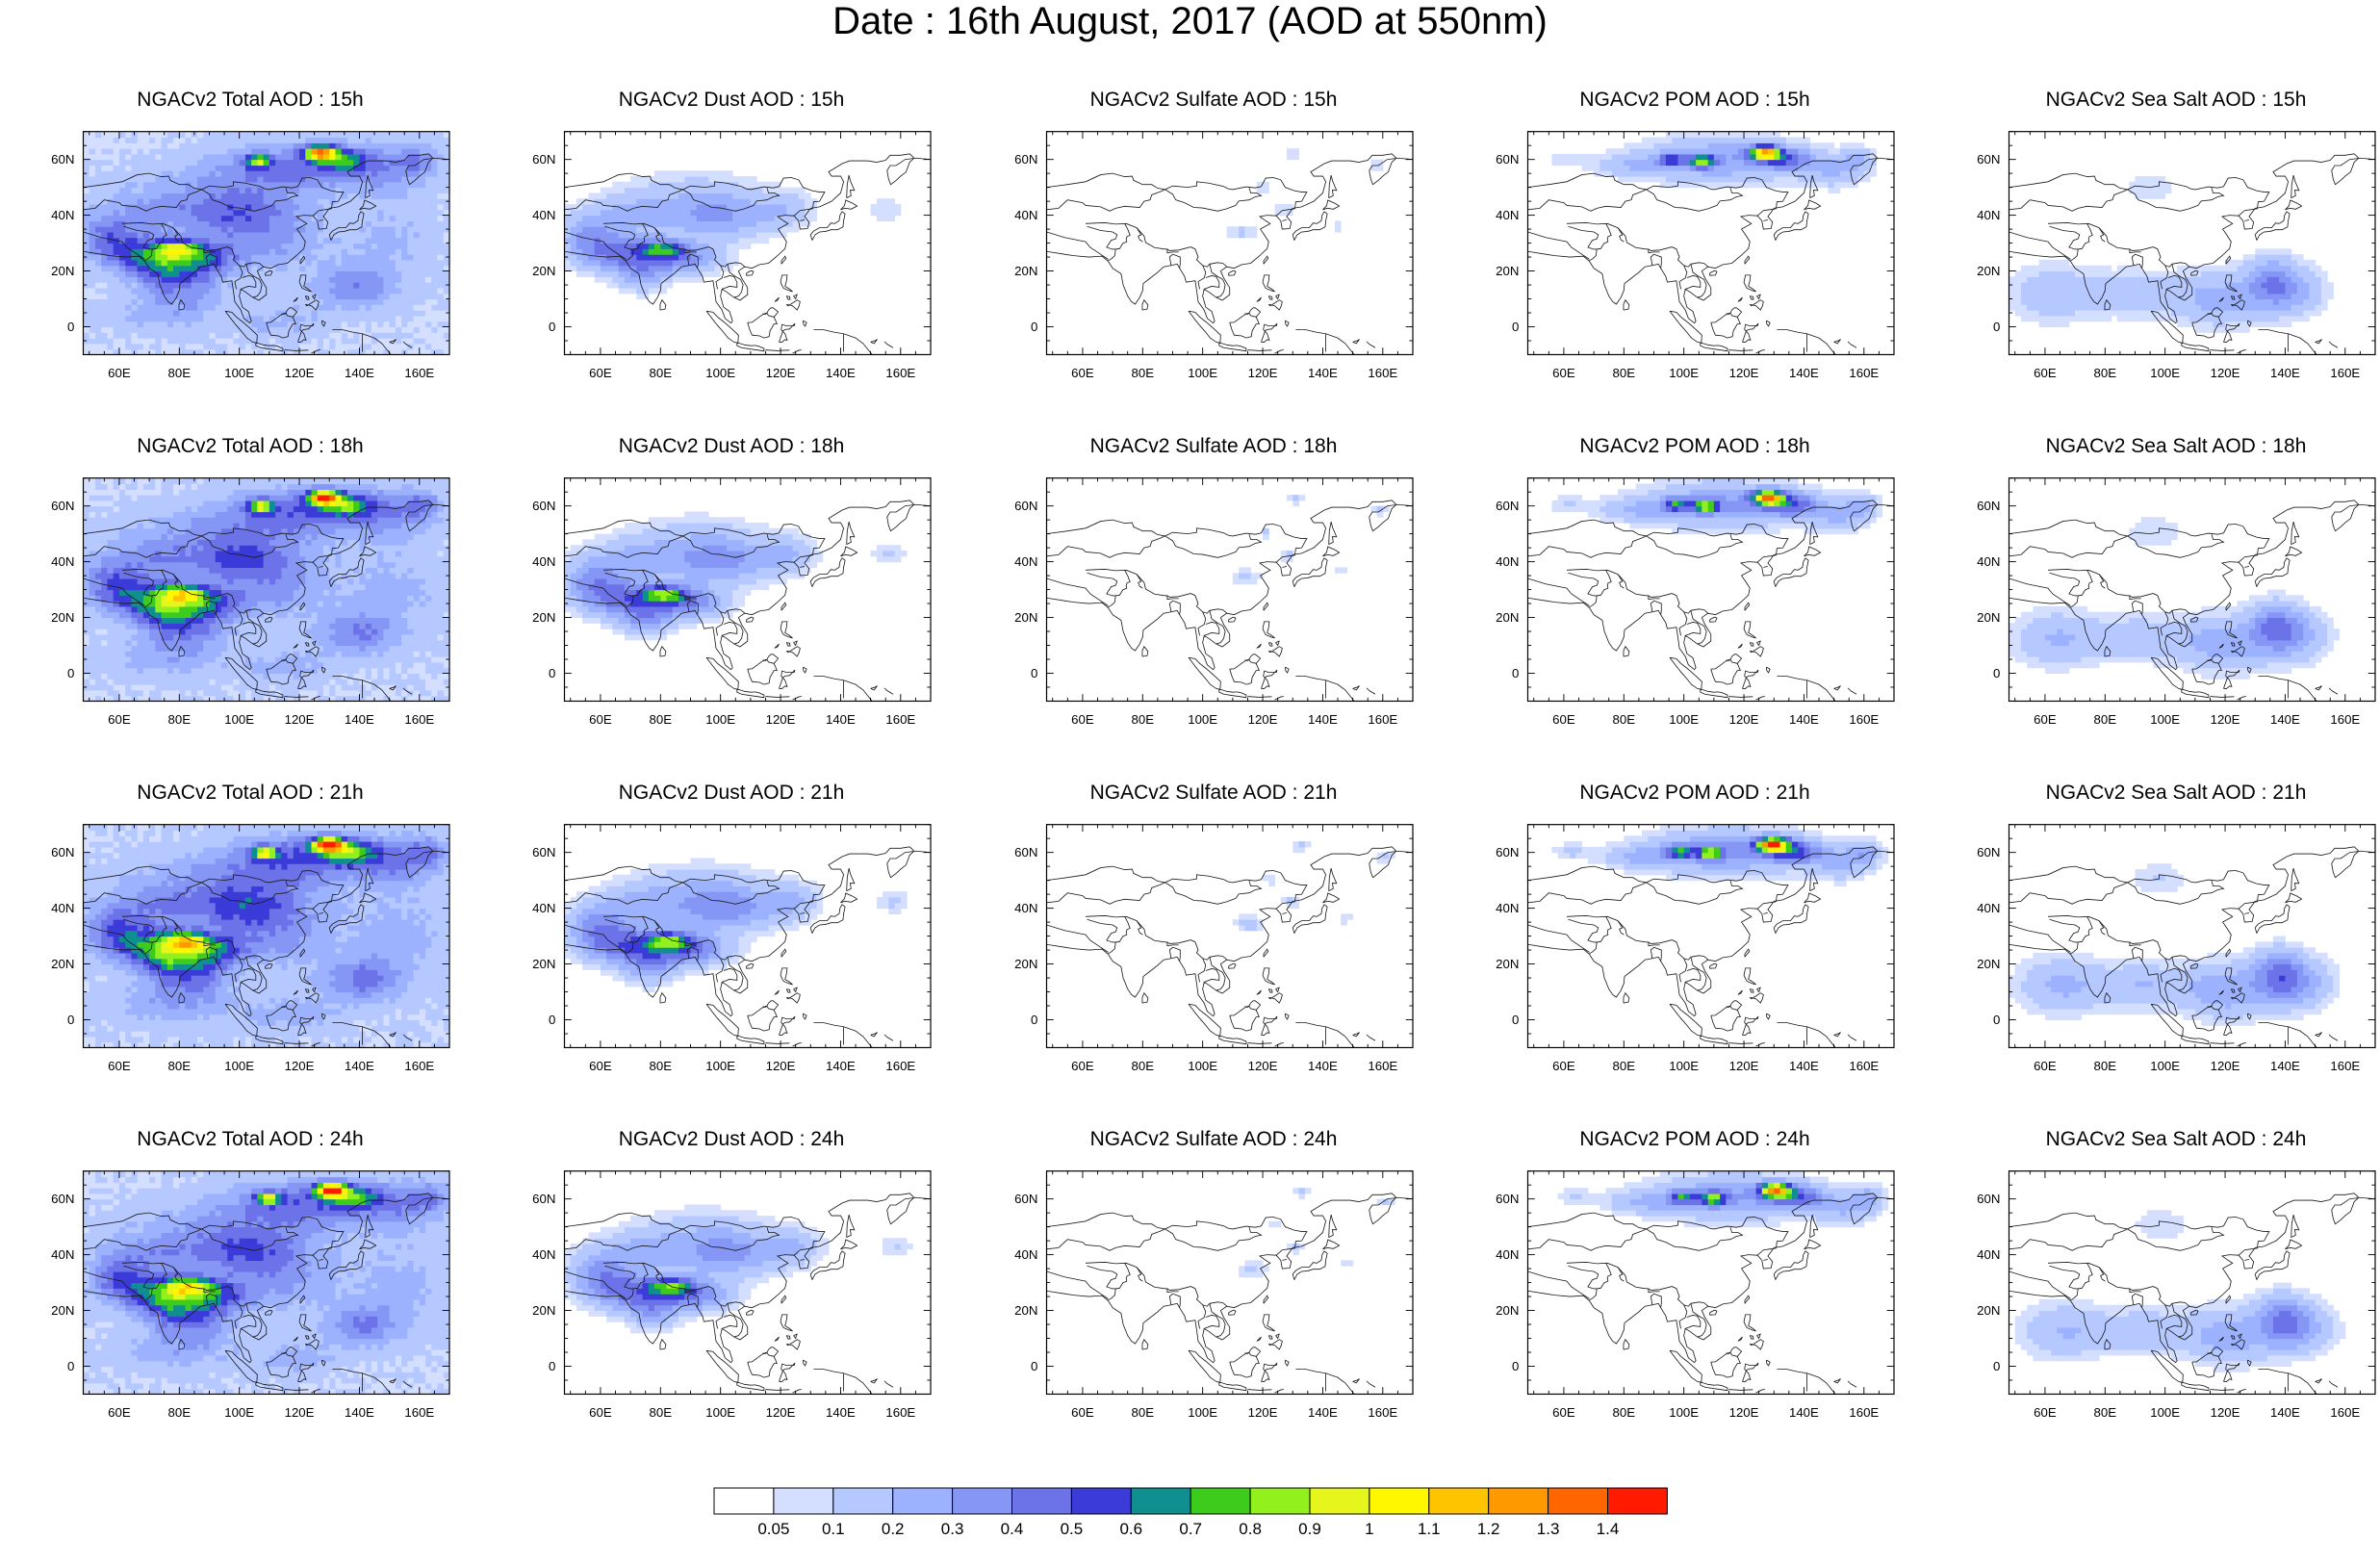 This screenshot has height=1565, width=2380. Describe the element at coordinates (250, 446) in the screenshot. I see `panel-title: NGACv2 Total AOD : 18h` at that location.